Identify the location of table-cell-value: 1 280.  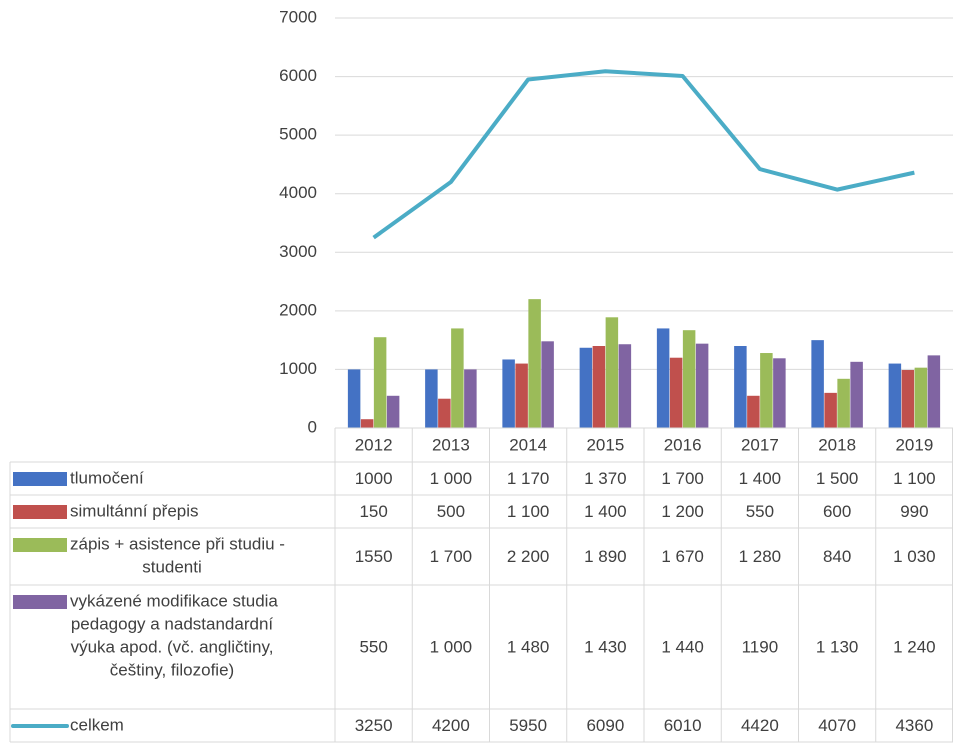
(760, 556).